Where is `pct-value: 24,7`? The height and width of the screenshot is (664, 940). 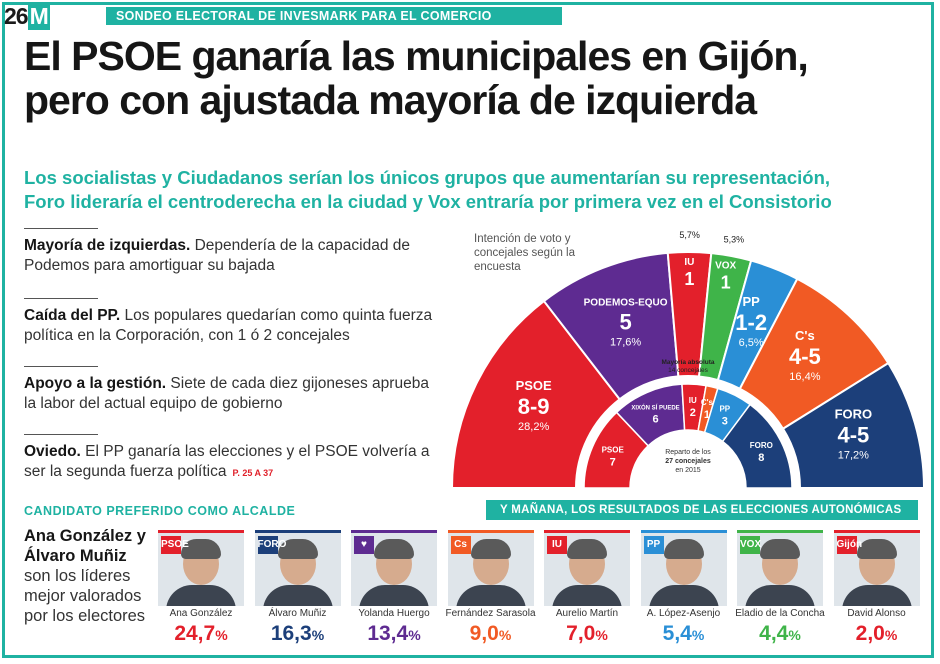
pct-value: 24,7 is located at coordinates (195, 633).